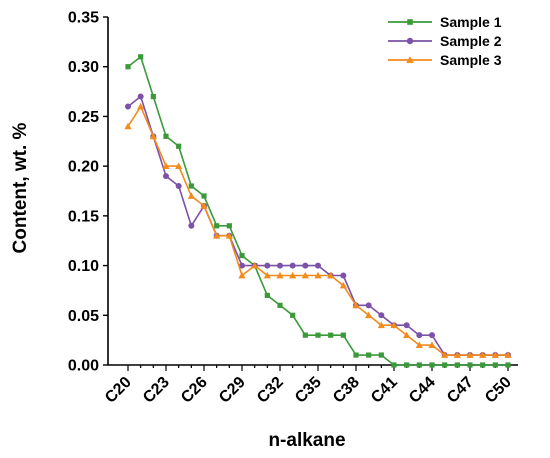 Image resolution: width=550 pixels, height=458 pixels. I want to click on legend-label-sample-2: Sample 2, so click(471, 41).